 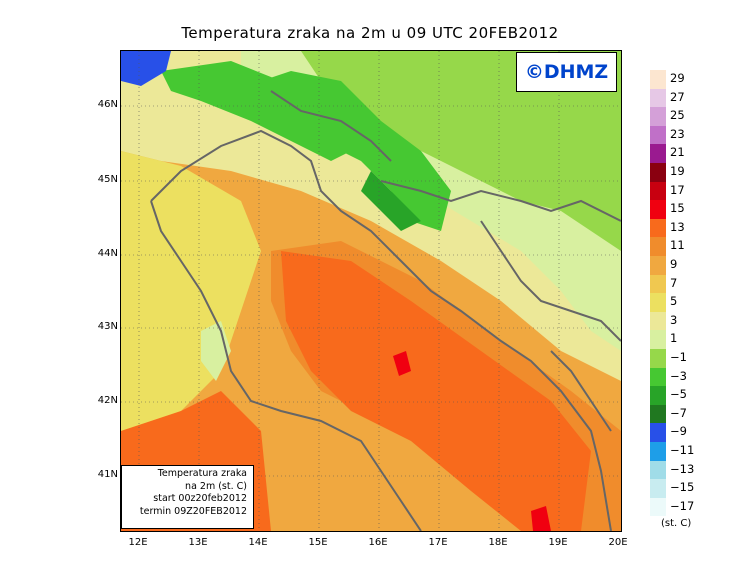 What do you see at coordinates (318, 542) in the screenshot?
I see `lon-label-15: 15E` at bounding box center [318, 542].